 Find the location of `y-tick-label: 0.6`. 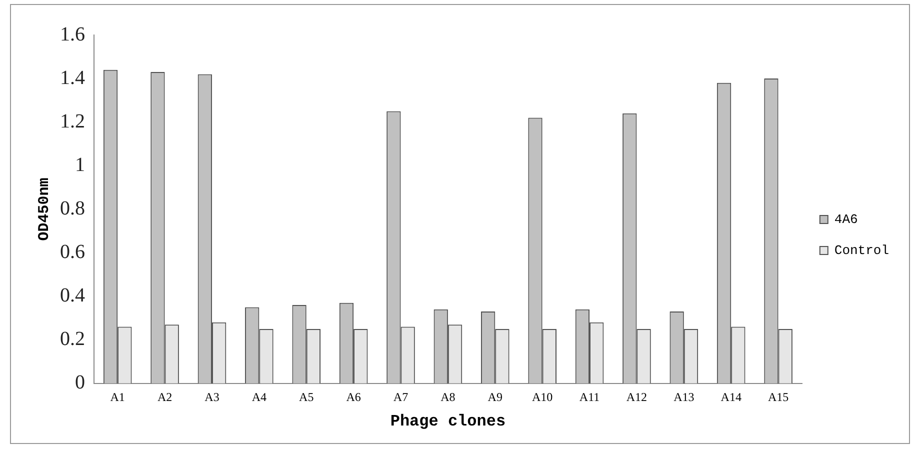

y-tick-label: 0.6 is located at coordinates (72, 252).